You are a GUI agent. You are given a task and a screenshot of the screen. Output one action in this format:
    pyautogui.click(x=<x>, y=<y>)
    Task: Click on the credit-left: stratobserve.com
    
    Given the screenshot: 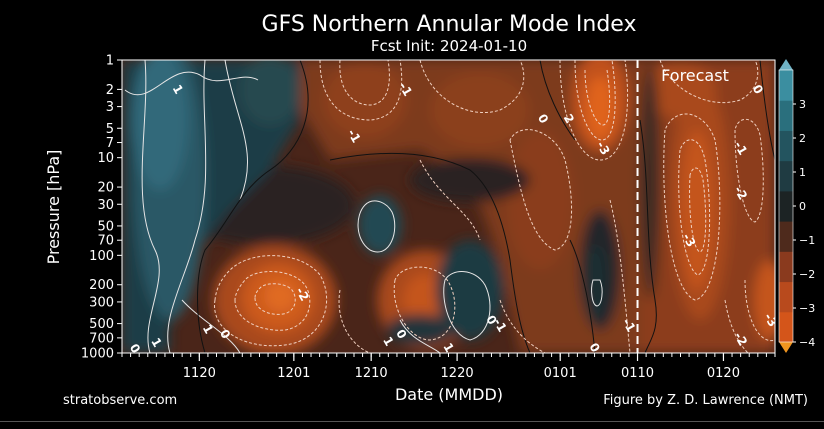 What is the action you would take?
    pyautogui.click(x=120, y=400)
    